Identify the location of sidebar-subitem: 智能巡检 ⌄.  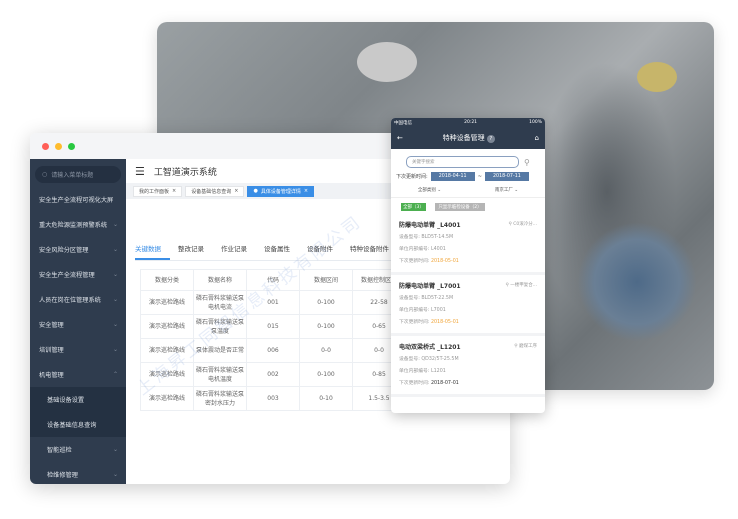
(78, 449).